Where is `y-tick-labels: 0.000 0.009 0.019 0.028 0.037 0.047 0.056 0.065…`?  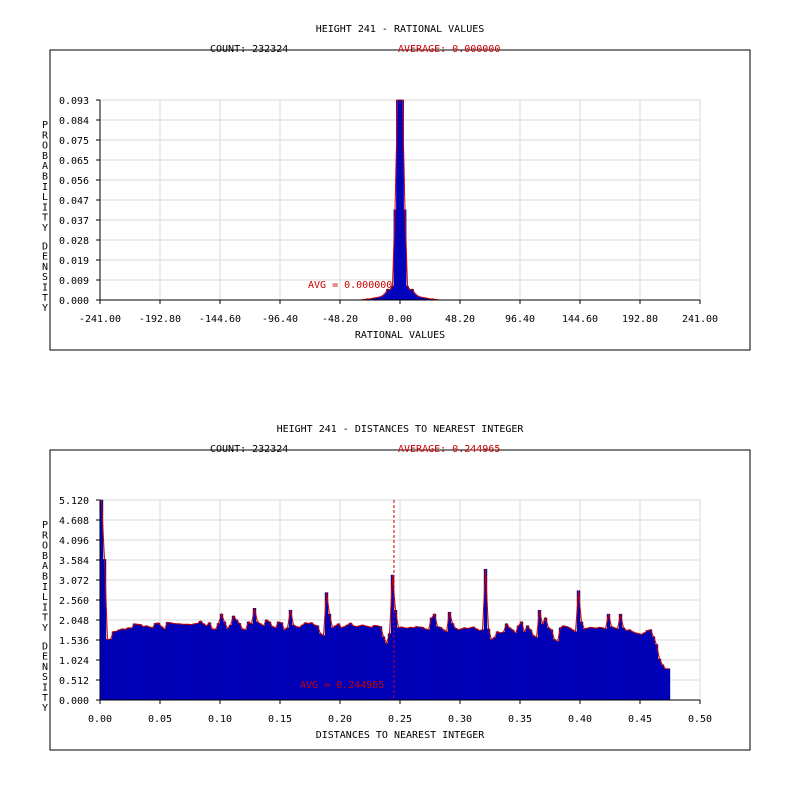 y-tick-labels: 0.000 0.009 0.019 0.028 0.037 0.047 0.056 0.065… is located at coordinates (79, 201).